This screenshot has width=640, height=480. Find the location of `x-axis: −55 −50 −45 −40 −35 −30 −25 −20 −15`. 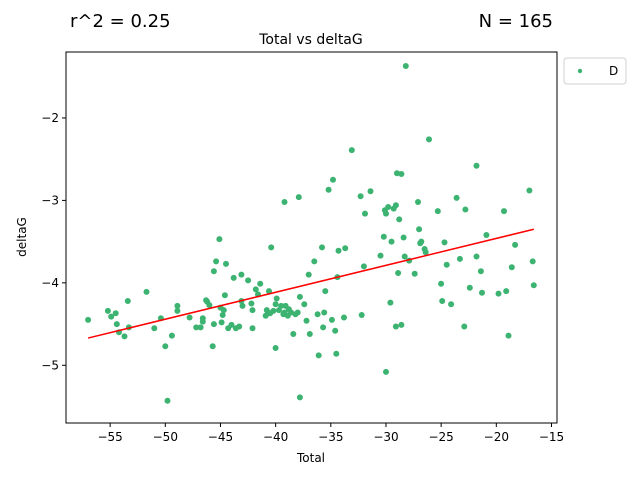

x-axis: −55 −50 −45 −40 −35 −30 −25 −20 −15 is located at coordinates (330, 433).